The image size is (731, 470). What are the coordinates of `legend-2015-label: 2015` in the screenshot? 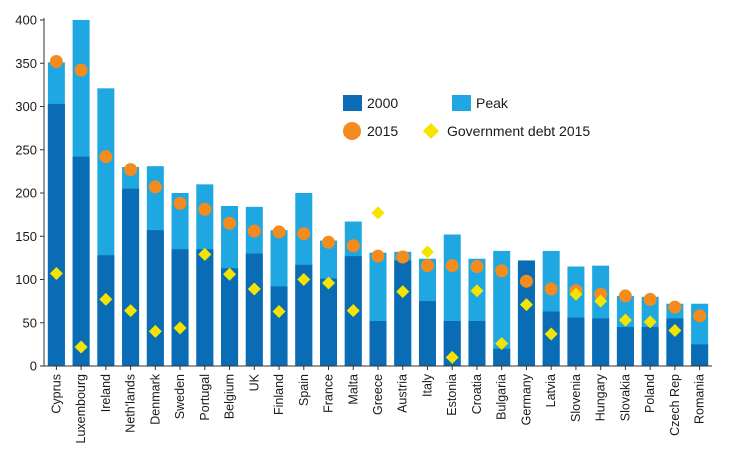 It's located at (382, 131).